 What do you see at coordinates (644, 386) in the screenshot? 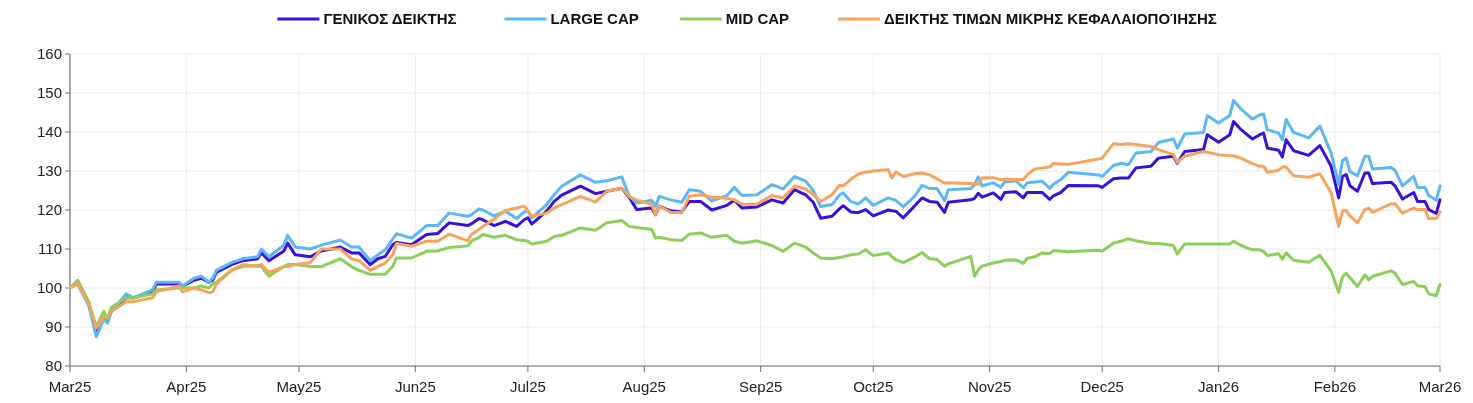
I see `x-tick-label: Aug25` at bounding box center [644, 386].